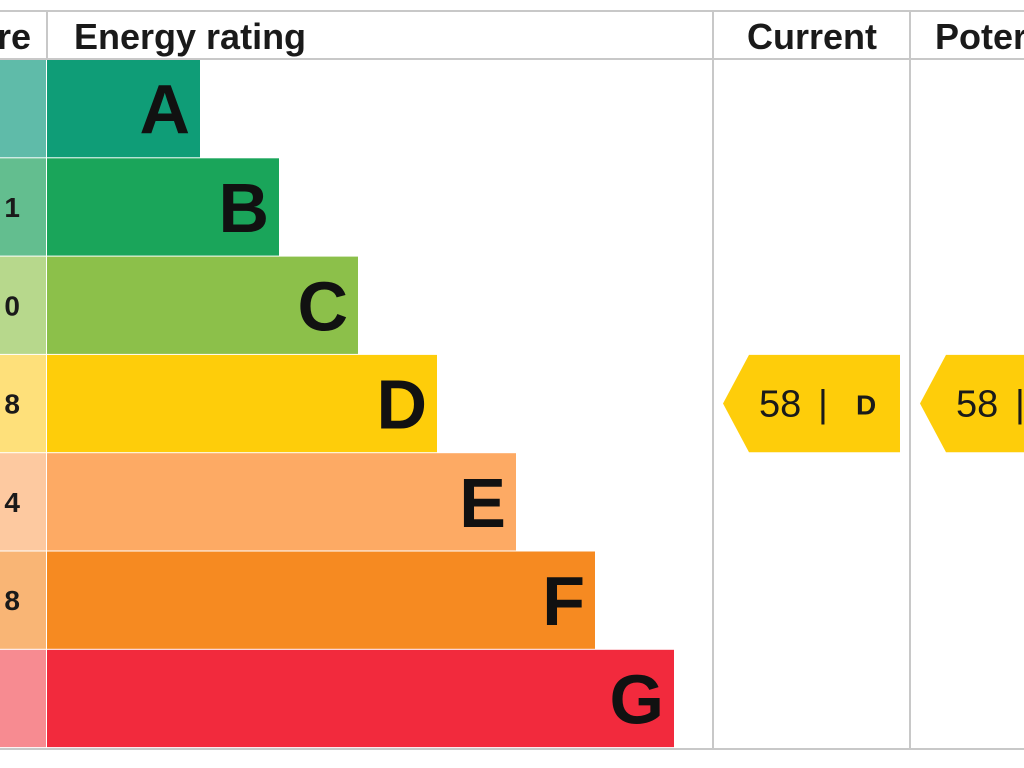 This screenshot has width=1024, height=768. Describe the element at coordinates (23, 502) in the screenshot. I see `score-cell-e` at that location.